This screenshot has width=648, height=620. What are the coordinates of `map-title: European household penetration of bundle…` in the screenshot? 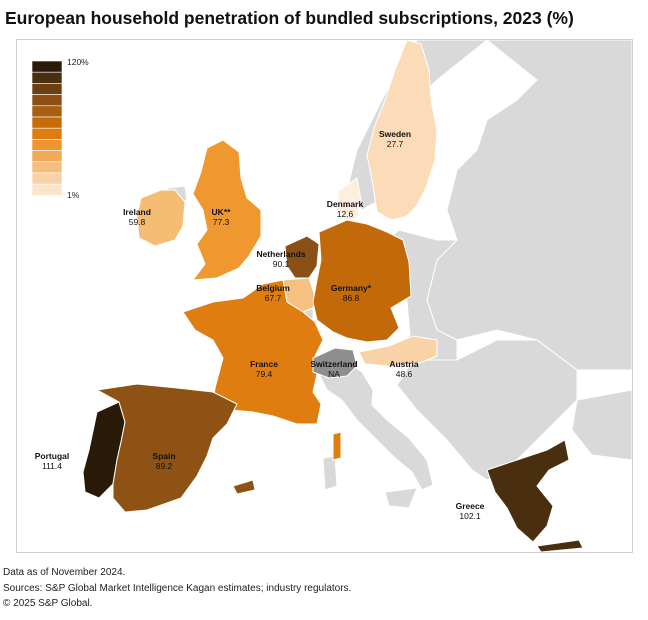 It's located at (289, 18).